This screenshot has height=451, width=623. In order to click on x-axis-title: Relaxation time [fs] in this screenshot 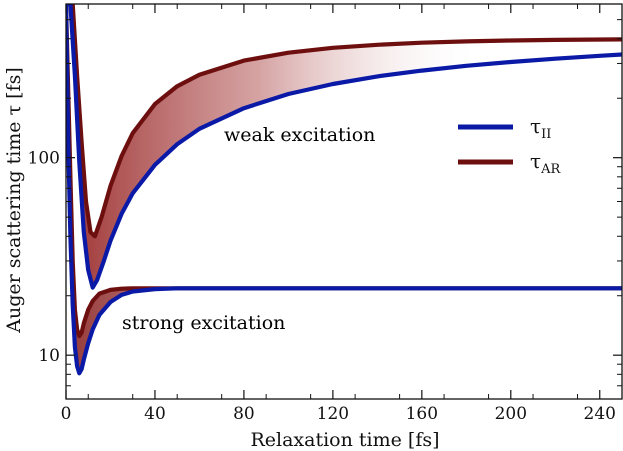, I will do `click(344, 440)`.